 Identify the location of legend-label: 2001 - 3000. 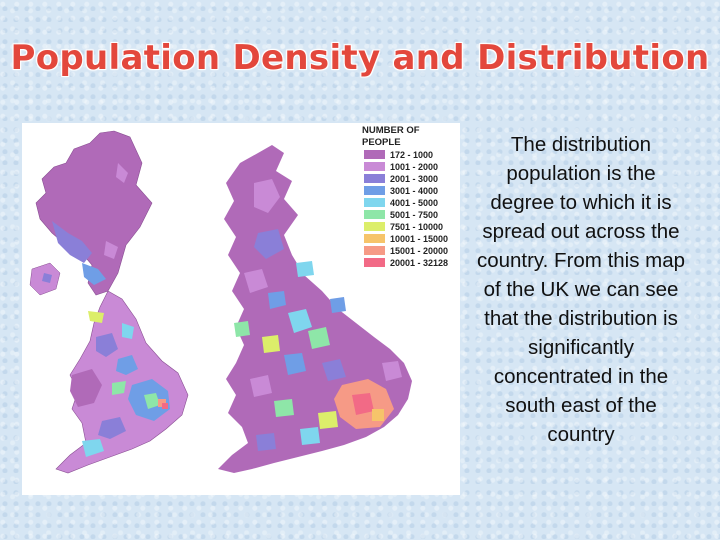
(414, 179).